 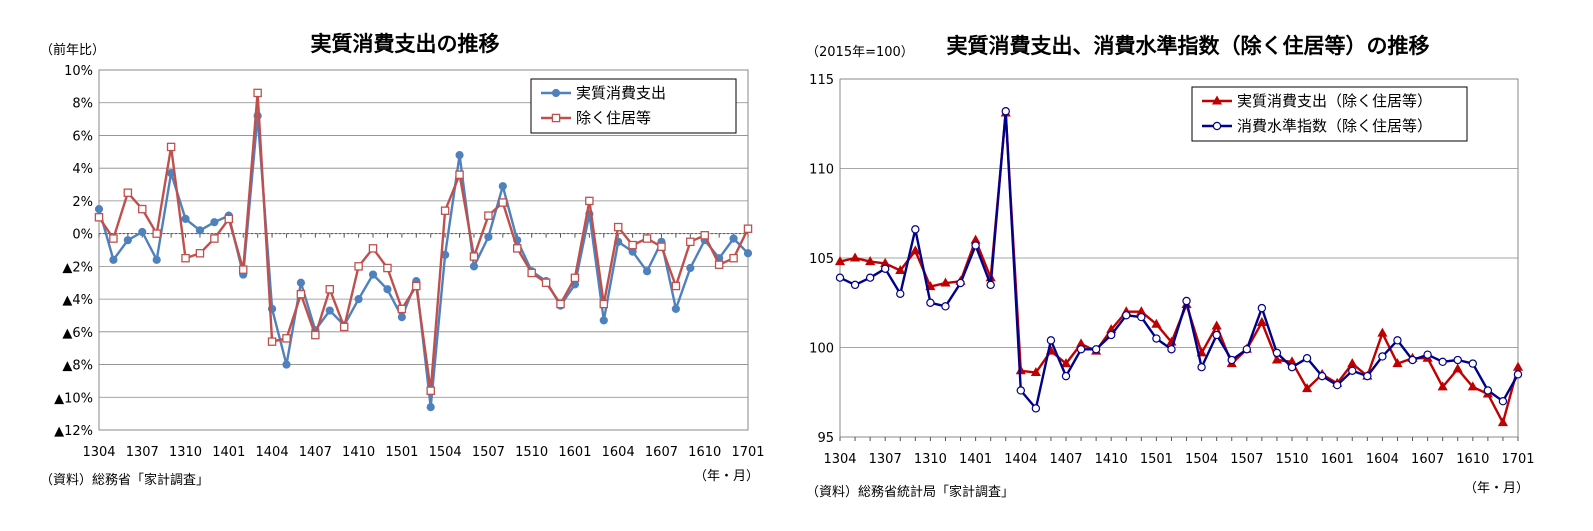 What do you see at coordinates (77, 366) in the screenshot?
I see `y-tick-label: ▲8%` at bounding box center [77, 366].